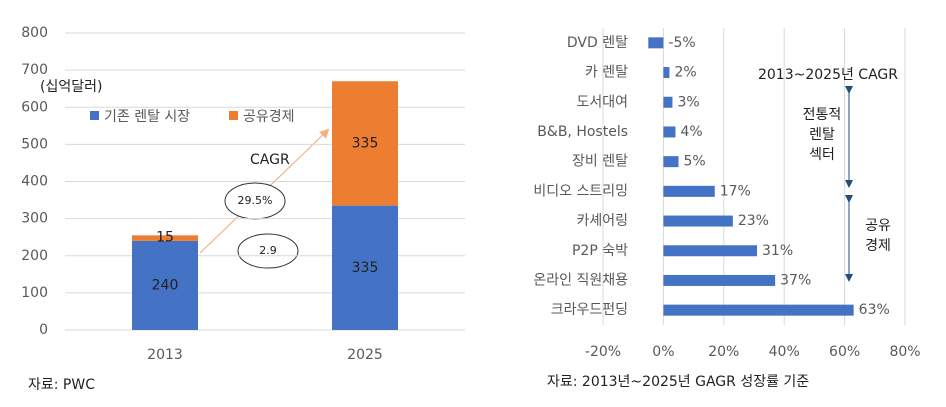 The image size is (946, 407). What do you see at coordinates (663, 352) in the screenshot?
I see `x-tick-label: 0%` at bounding box center [663, 352].